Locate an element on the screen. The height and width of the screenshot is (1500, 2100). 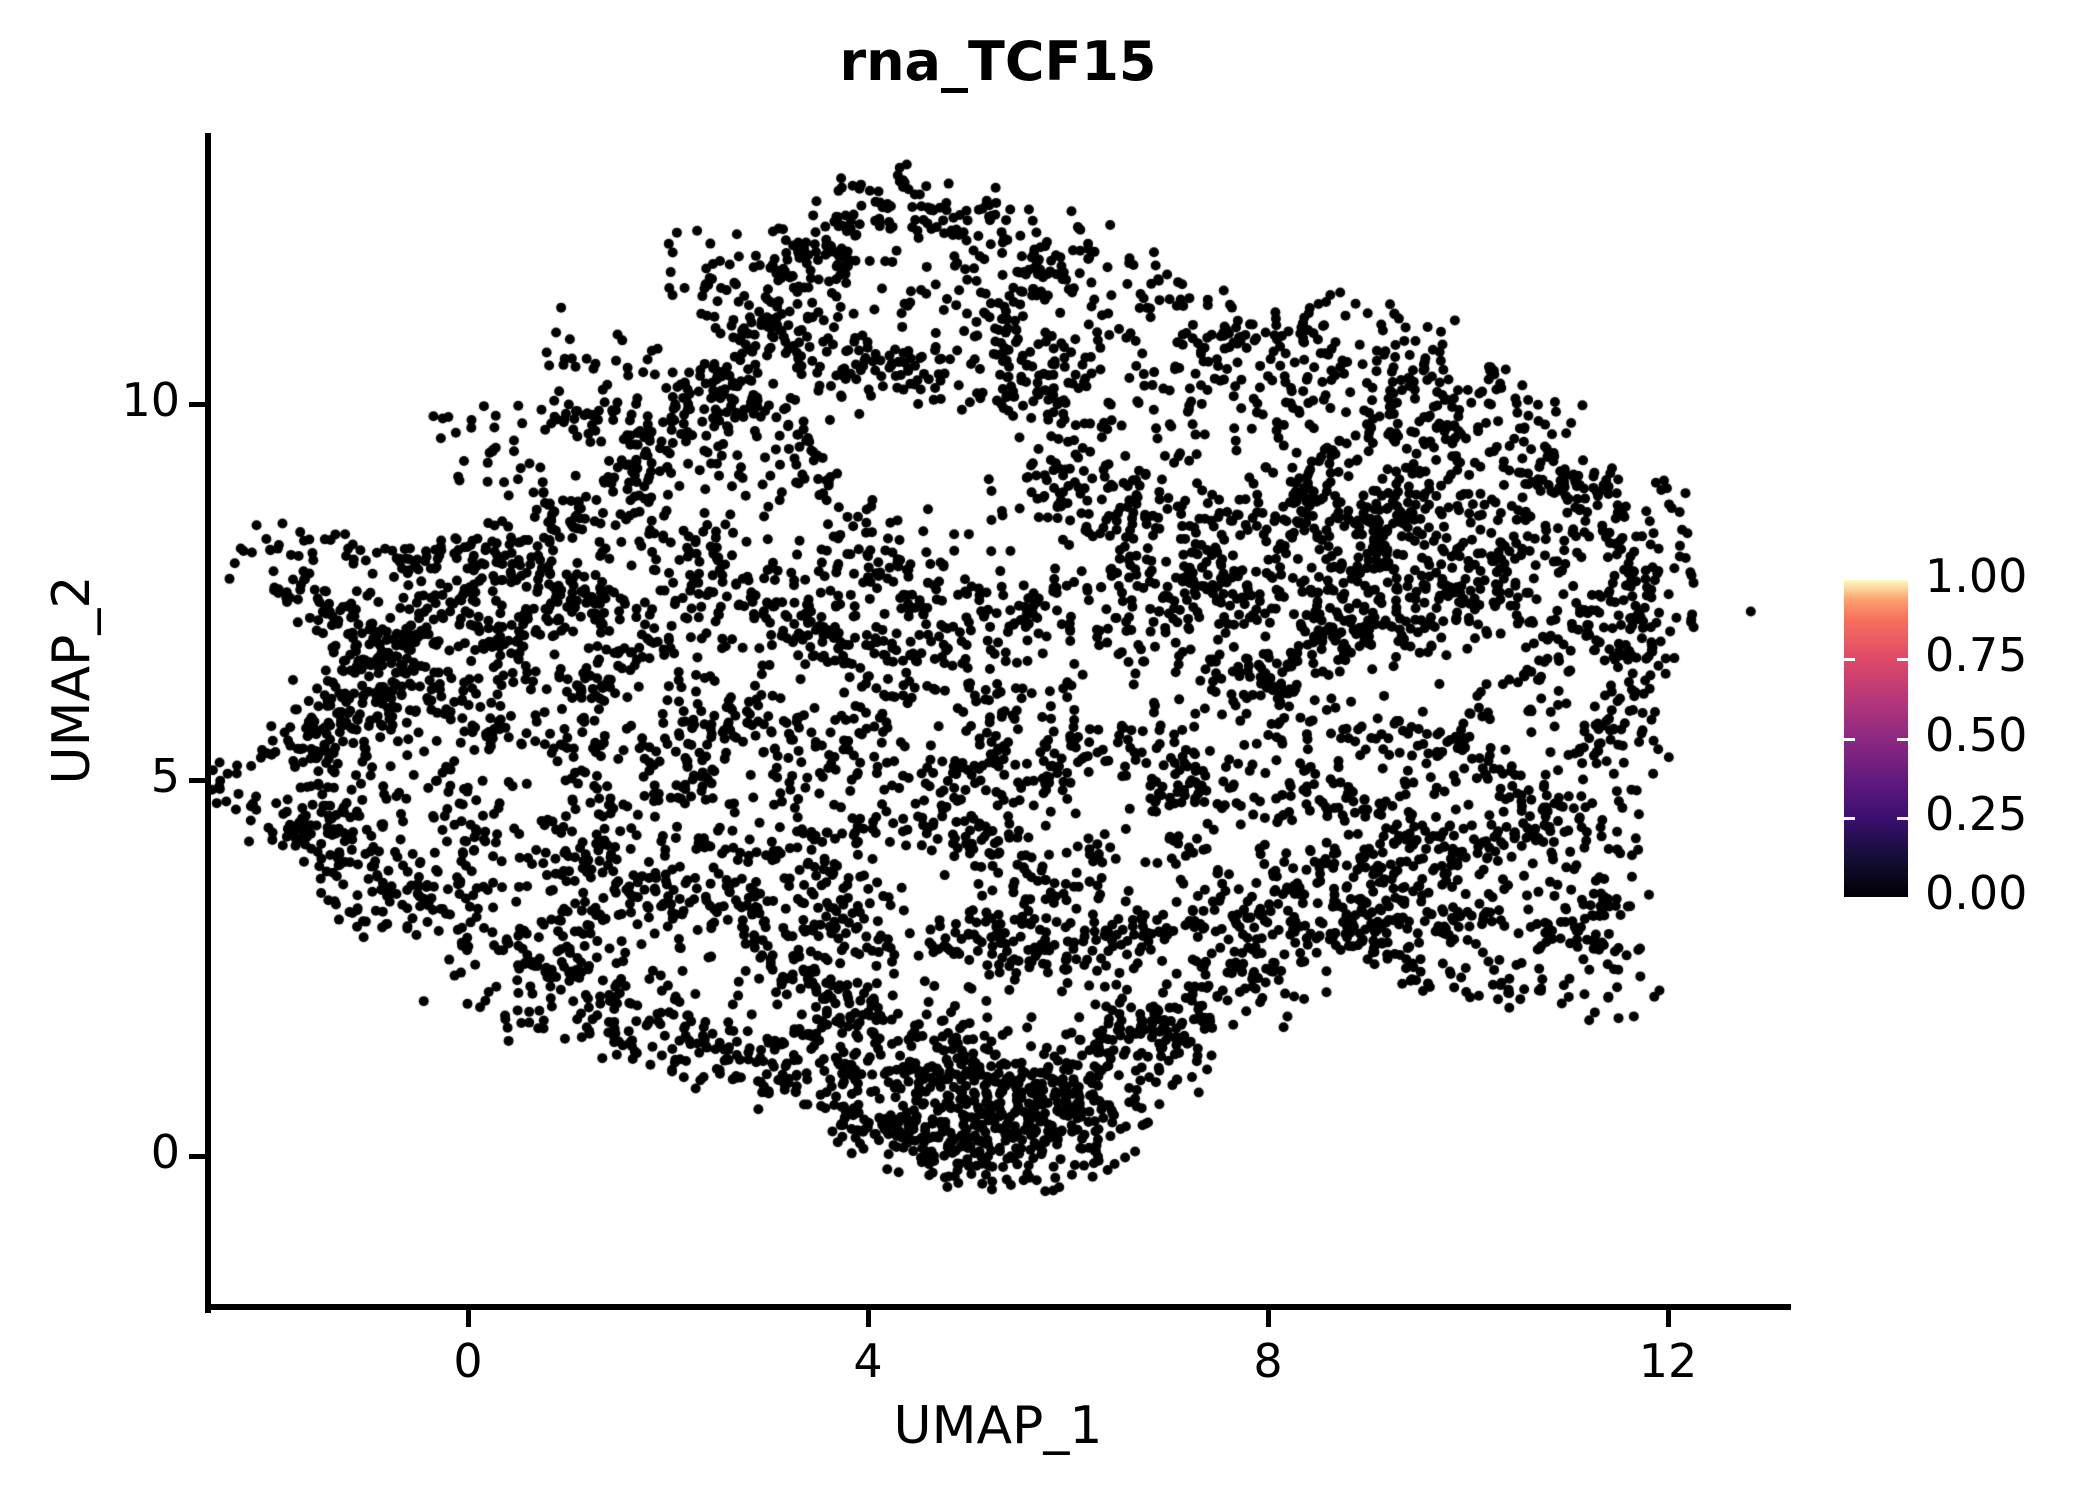
x-axis-tick-label: 8 is located at coordinates (1268, 1361).